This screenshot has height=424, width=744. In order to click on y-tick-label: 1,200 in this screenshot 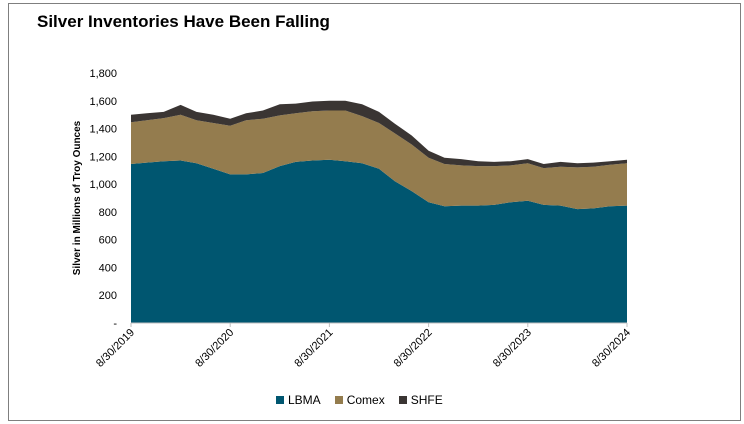, I will do `click(103, 157)`.